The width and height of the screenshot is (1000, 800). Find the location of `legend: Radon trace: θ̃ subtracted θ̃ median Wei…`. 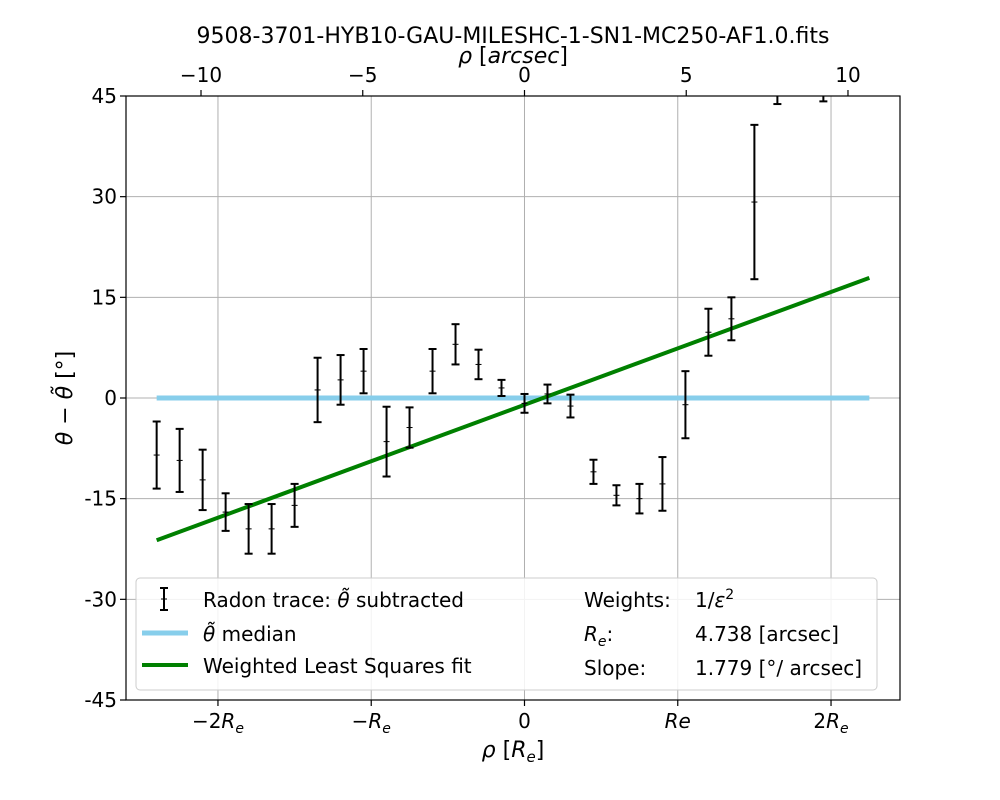

legend: Radon trace: θ̃ subtracted θ̃ median Wei… is located at coordinates (506, 634).